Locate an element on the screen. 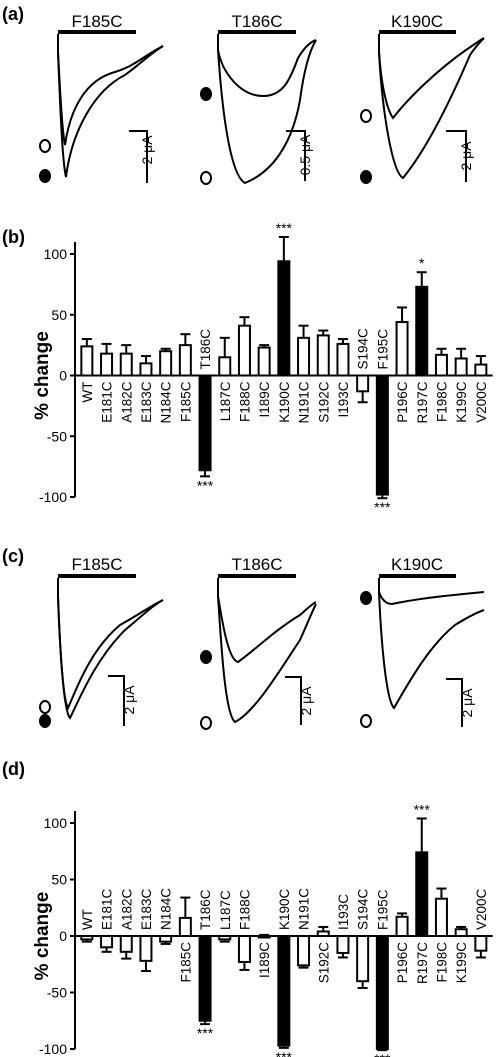 Image resolution: width=497 pixels, height=1057 pixels. y-tick-label: 0 is located at coordinates (63, 936).